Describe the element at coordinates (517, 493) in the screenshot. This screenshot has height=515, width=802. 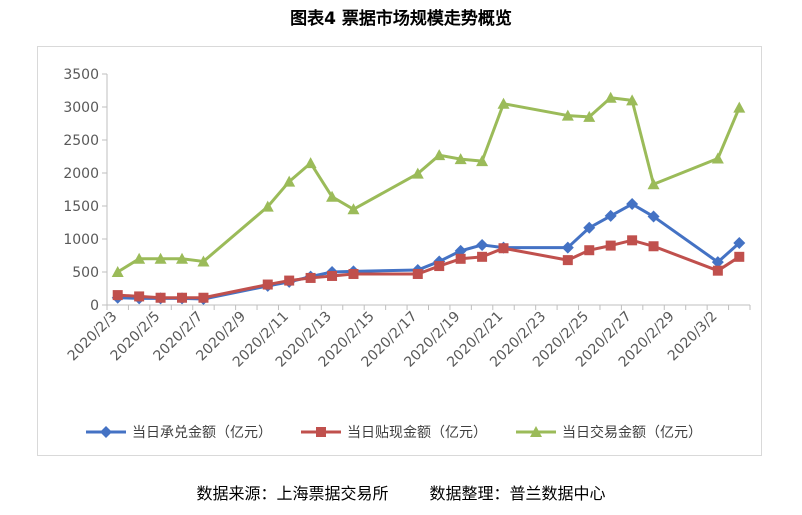
I see `data-compiler-note: 数据整理：普兰数据中心` at that location.